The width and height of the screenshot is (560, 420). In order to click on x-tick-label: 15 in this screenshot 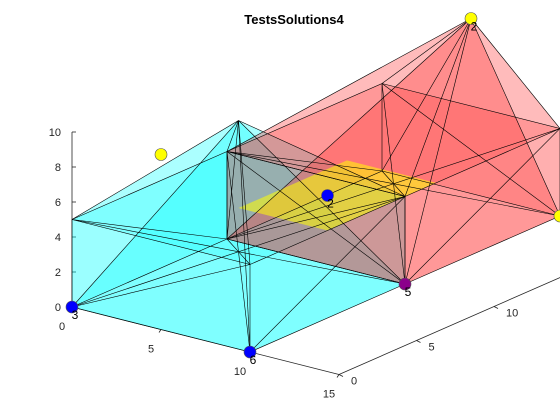, I will do `click(329, 395)`.